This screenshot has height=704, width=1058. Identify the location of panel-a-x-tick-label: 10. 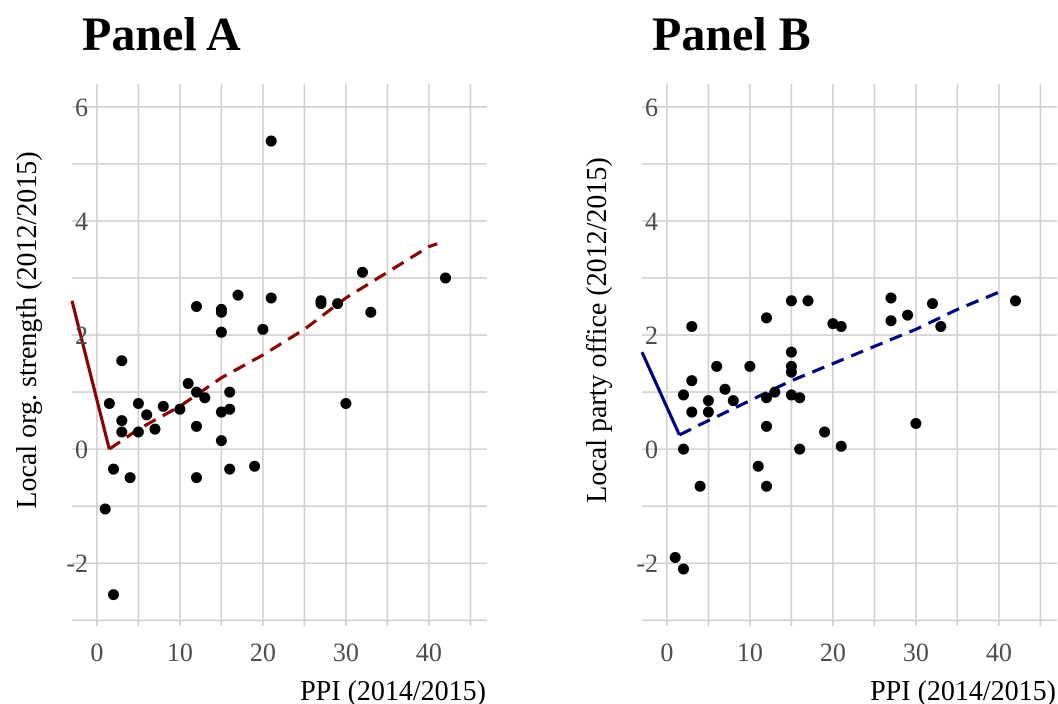
(180, 652).